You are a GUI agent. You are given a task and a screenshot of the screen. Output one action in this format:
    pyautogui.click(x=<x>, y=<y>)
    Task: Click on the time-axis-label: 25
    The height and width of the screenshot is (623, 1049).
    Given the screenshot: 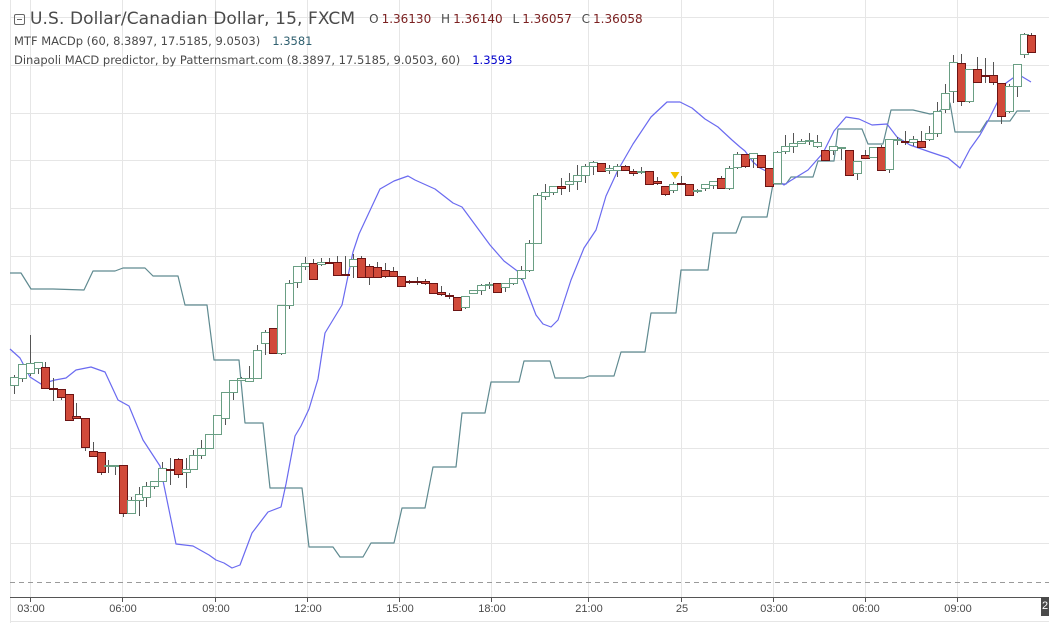 What is the action you would take?
    pyautogui.click(x=682, y=609)
    